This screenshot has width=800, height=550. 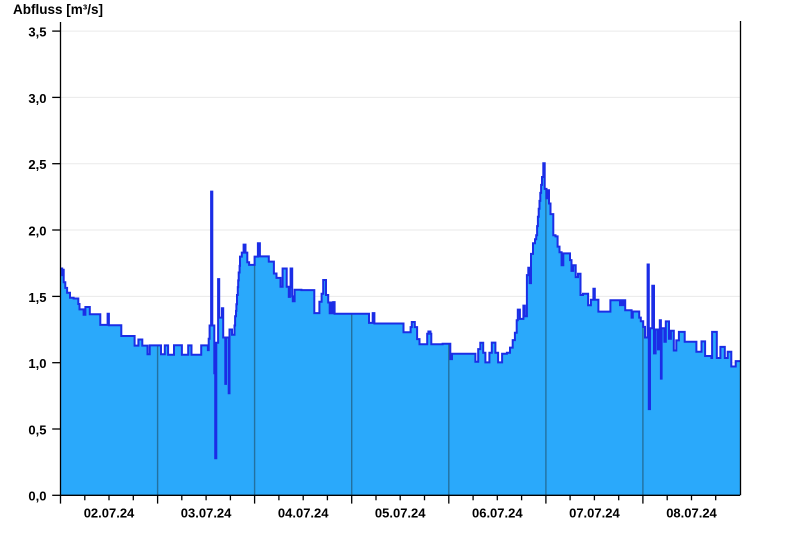 I want to click on svg-text: 0,5, so click(x=37, y=429).